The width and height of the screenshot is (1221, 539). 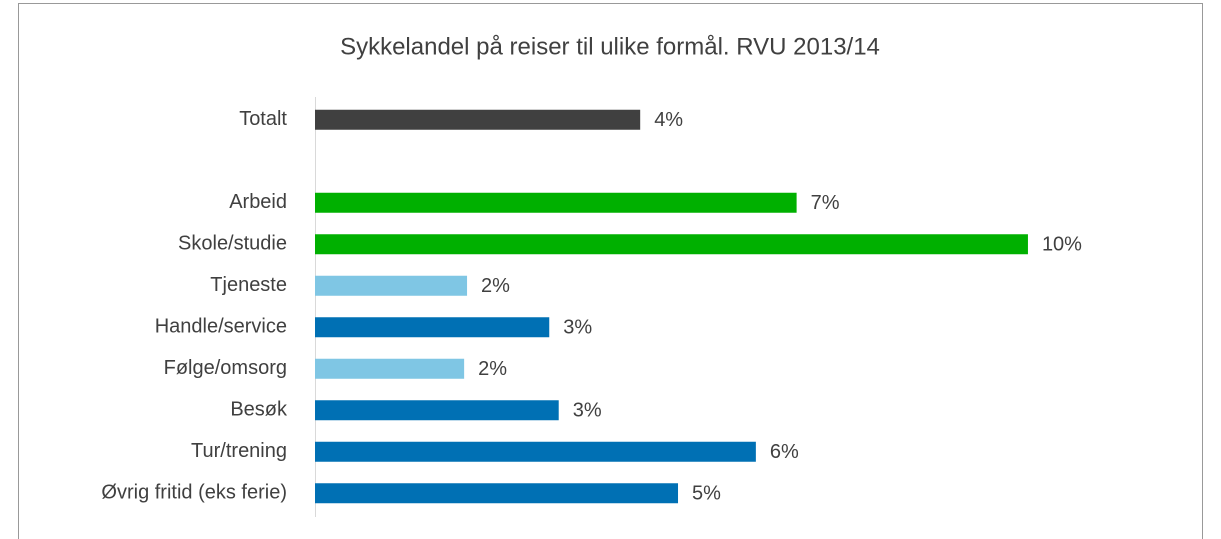 I want to click on y-tick-label: Tur/trening, so click(x=239, y=451).